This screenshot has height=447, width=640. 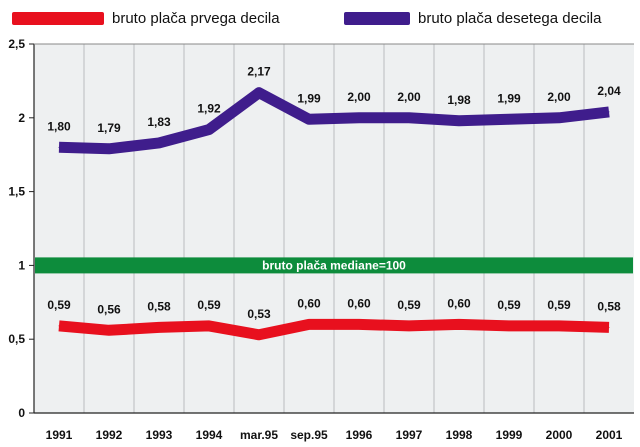 I want to click on x-tick-label: 1993, so click(x=159, y=435).